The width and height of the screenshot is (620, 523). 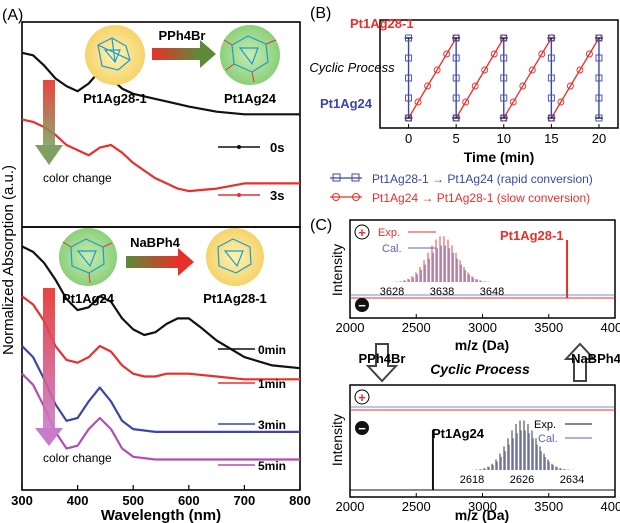 I want to click on legend-slow-marker, so click(x=336, y=197).